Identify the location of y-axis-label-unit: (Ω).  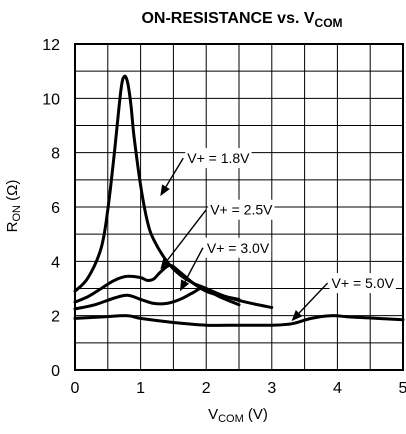
(12, 192).